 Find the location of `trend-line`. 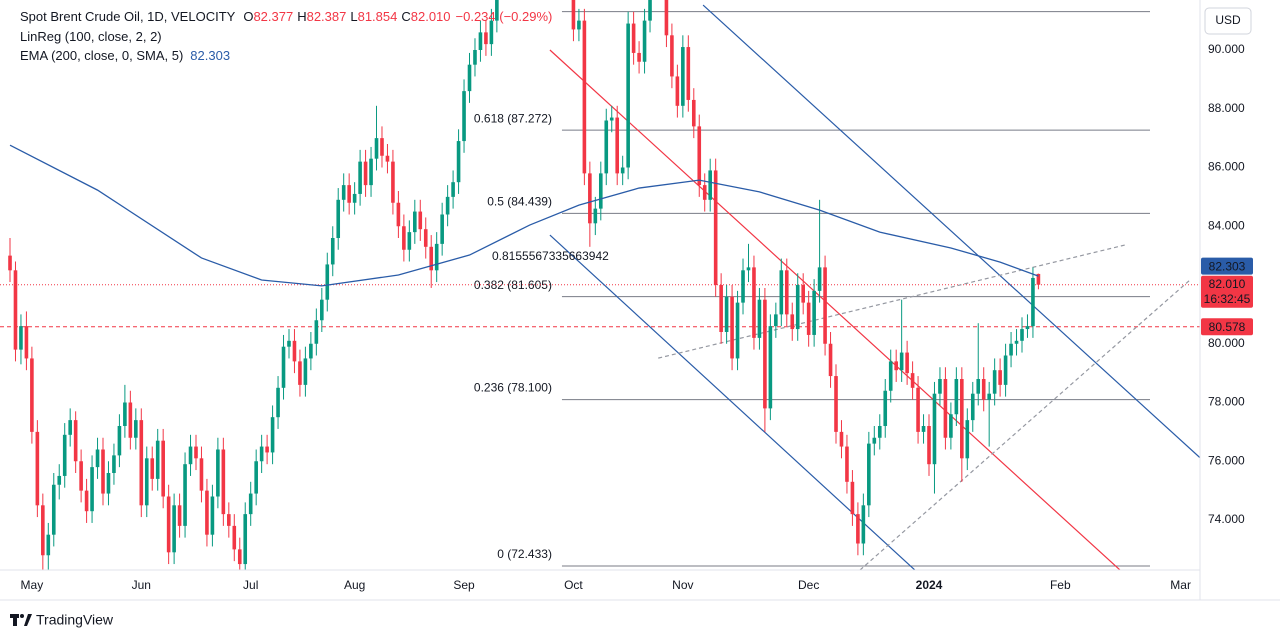

trend-line is located at coordinates (1025, 424).